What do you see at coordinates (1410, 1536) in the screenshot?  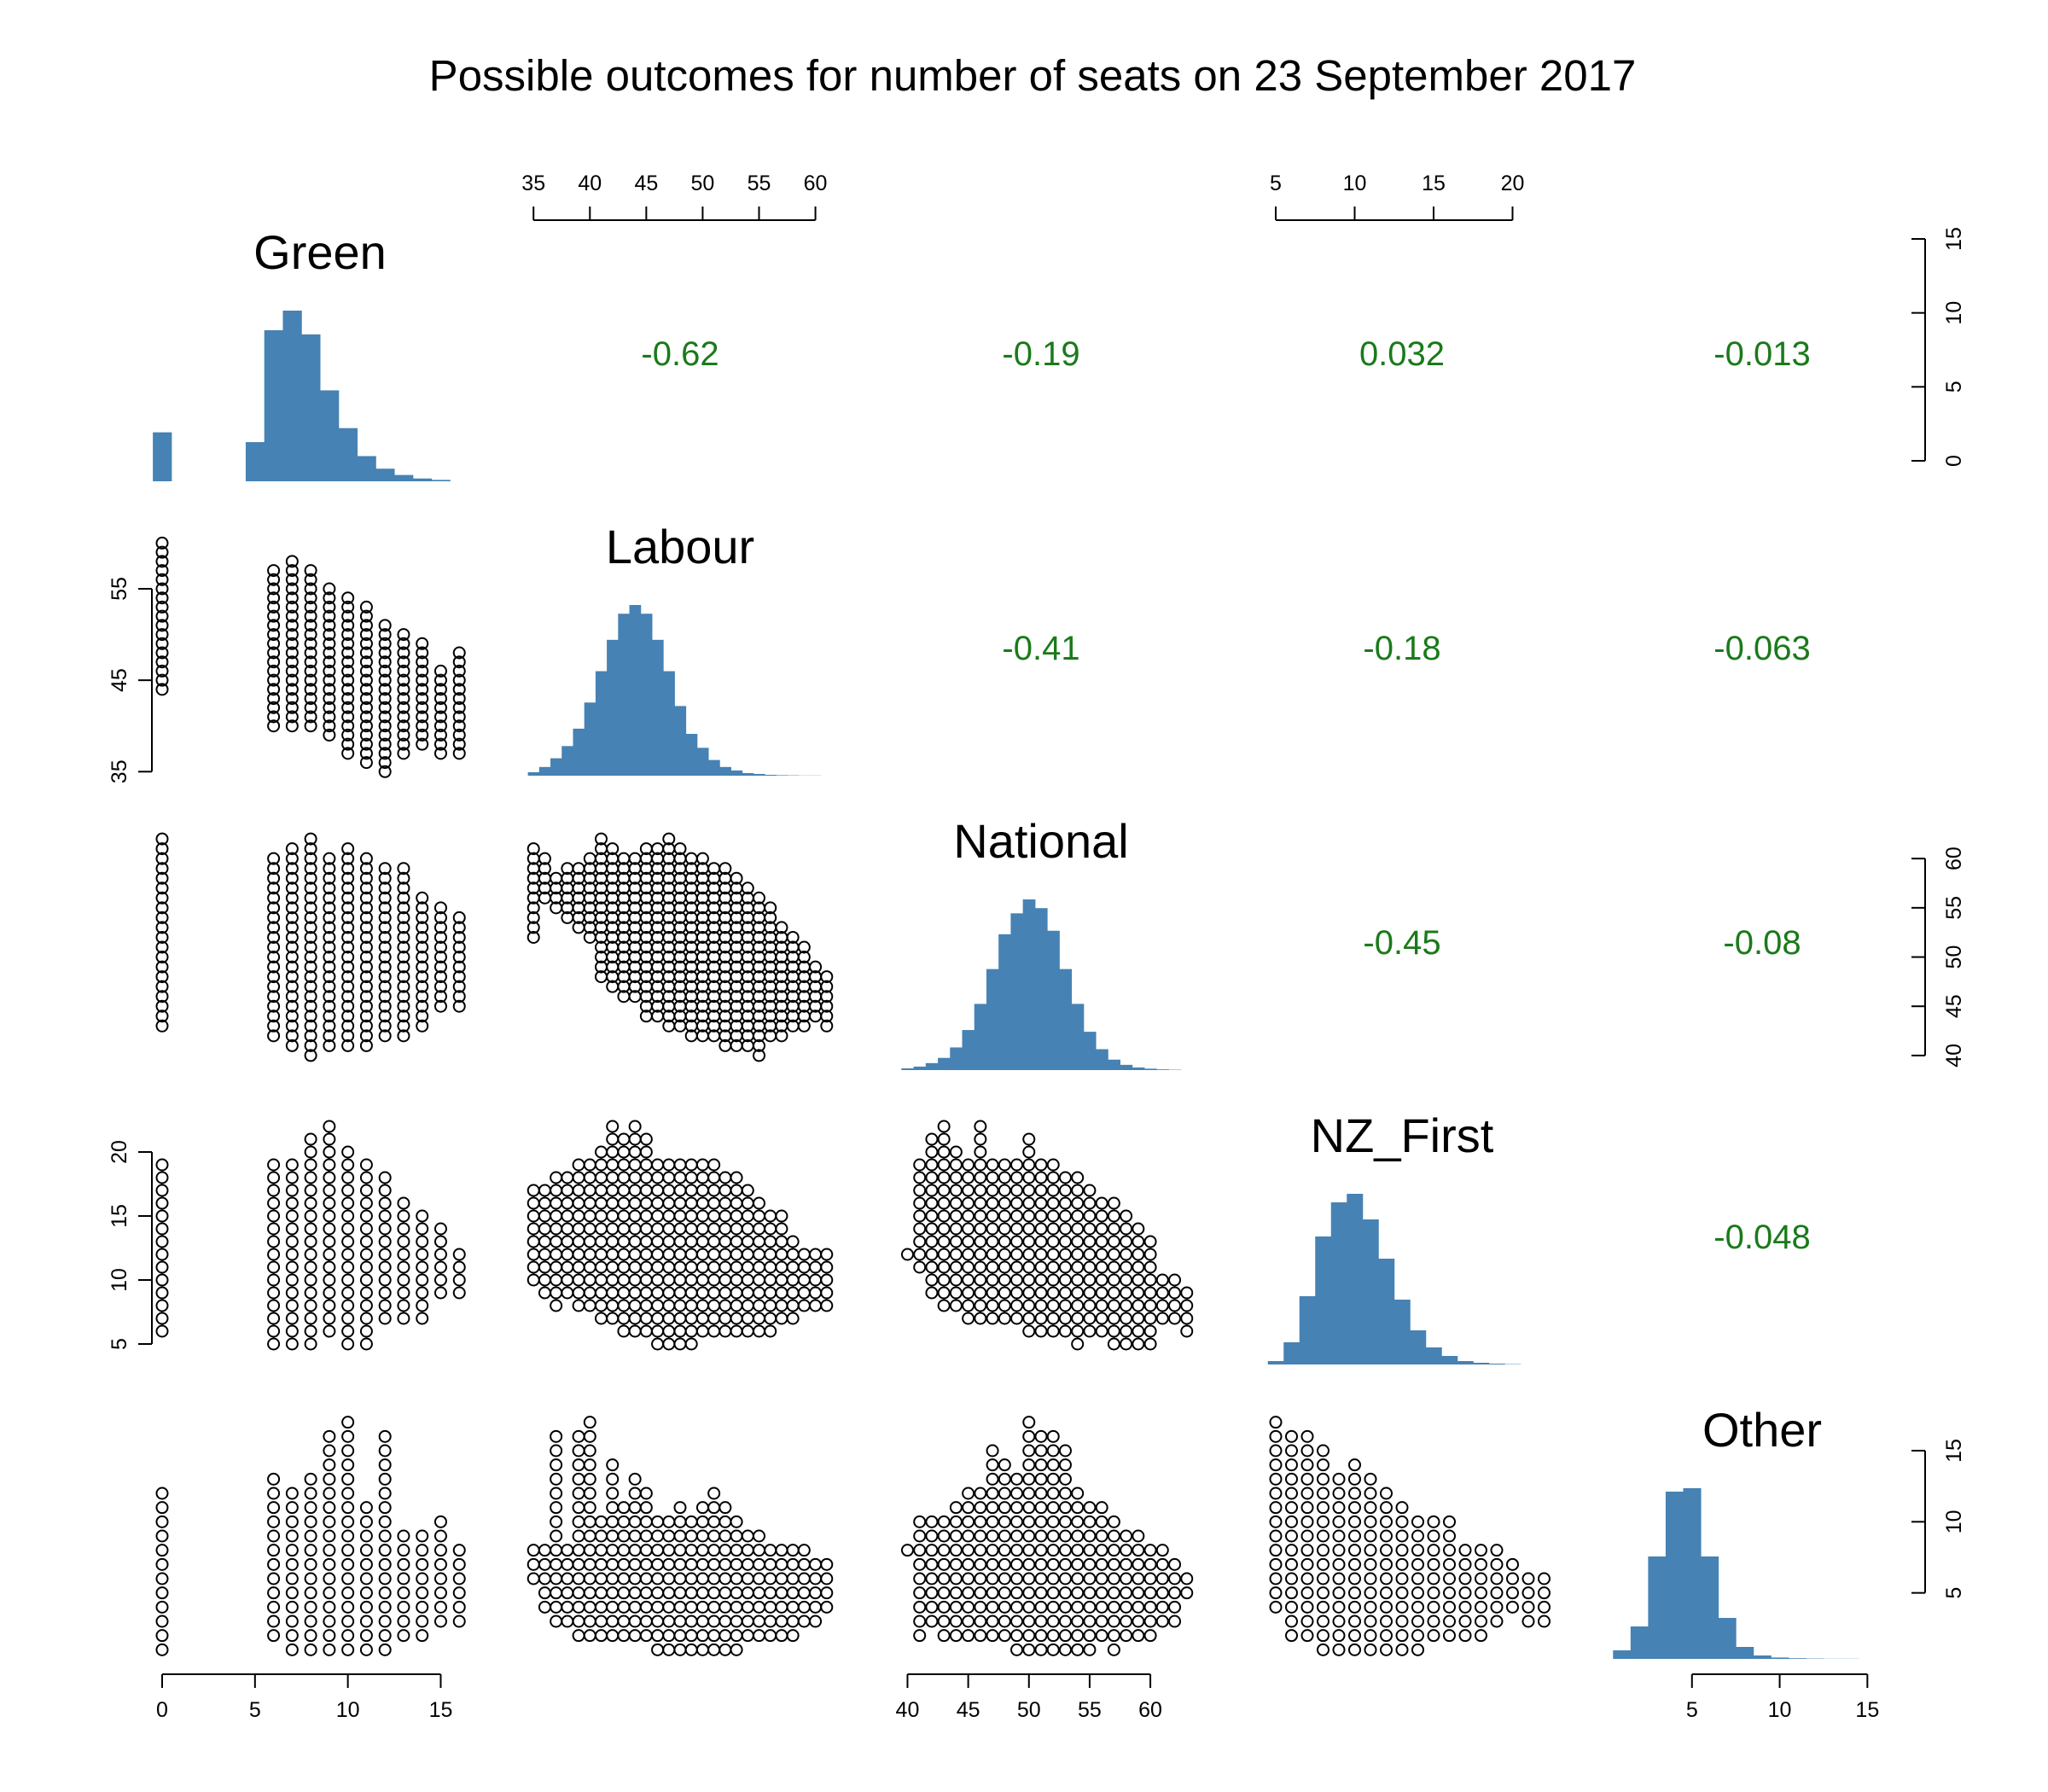 I see `scatter-panel-nz_first-other` at bounding box center [1410, 1536].